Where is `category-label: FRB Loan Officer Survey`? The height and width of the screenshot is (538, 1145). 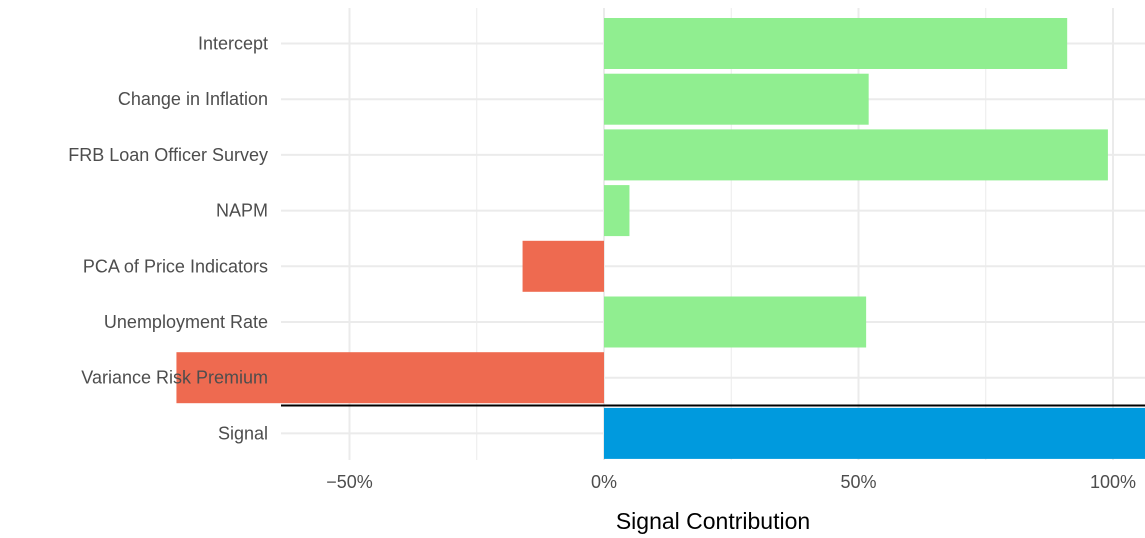
category-label: FRB Loan Officer Survey is located at coordinates (168, 155).